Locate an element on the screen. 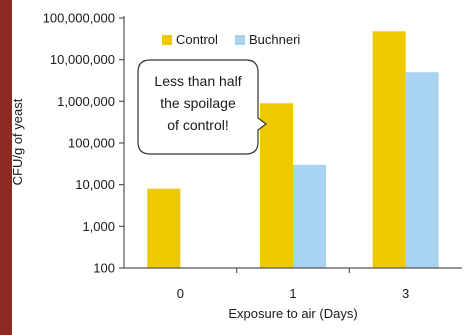 Image resolution: width=469 pixels, height=335 pixels. x-tick-label: 1 is located at coordinates (292, 293).